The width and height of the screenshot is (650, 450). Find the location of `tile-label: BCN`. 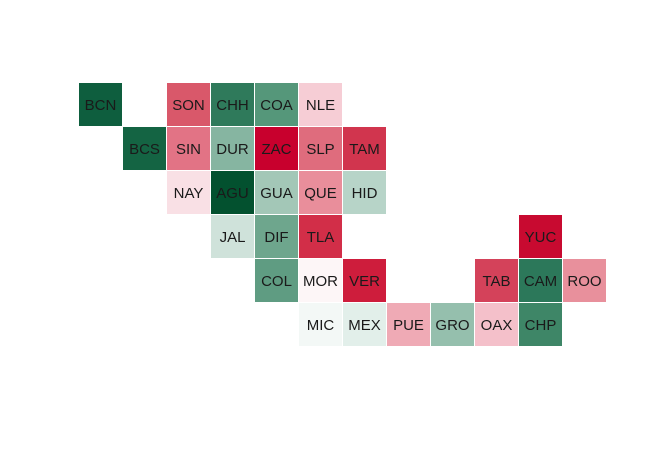

tile-label: BCN is located at coordinates (101, 105).